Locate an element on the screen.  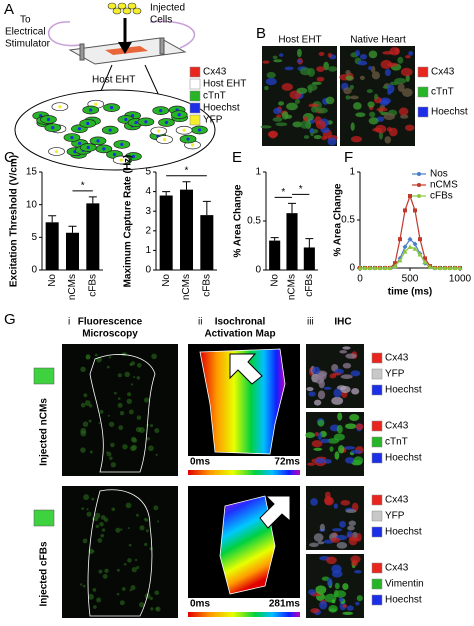
micrograph-title: Native Heart is located at coordinates (378, 40).